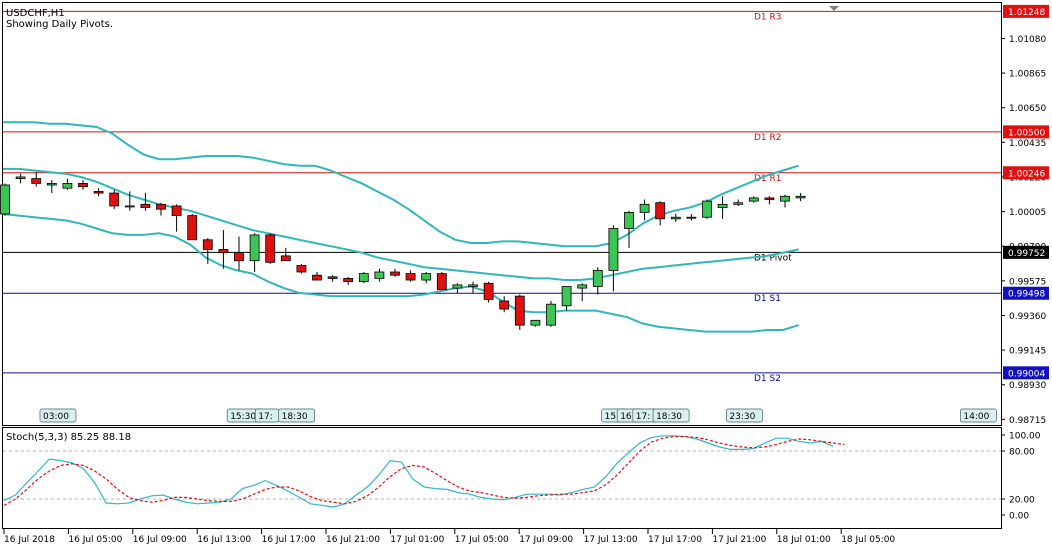  I want to click on stoch-tick-label: 20.00, so click(1022, 501).